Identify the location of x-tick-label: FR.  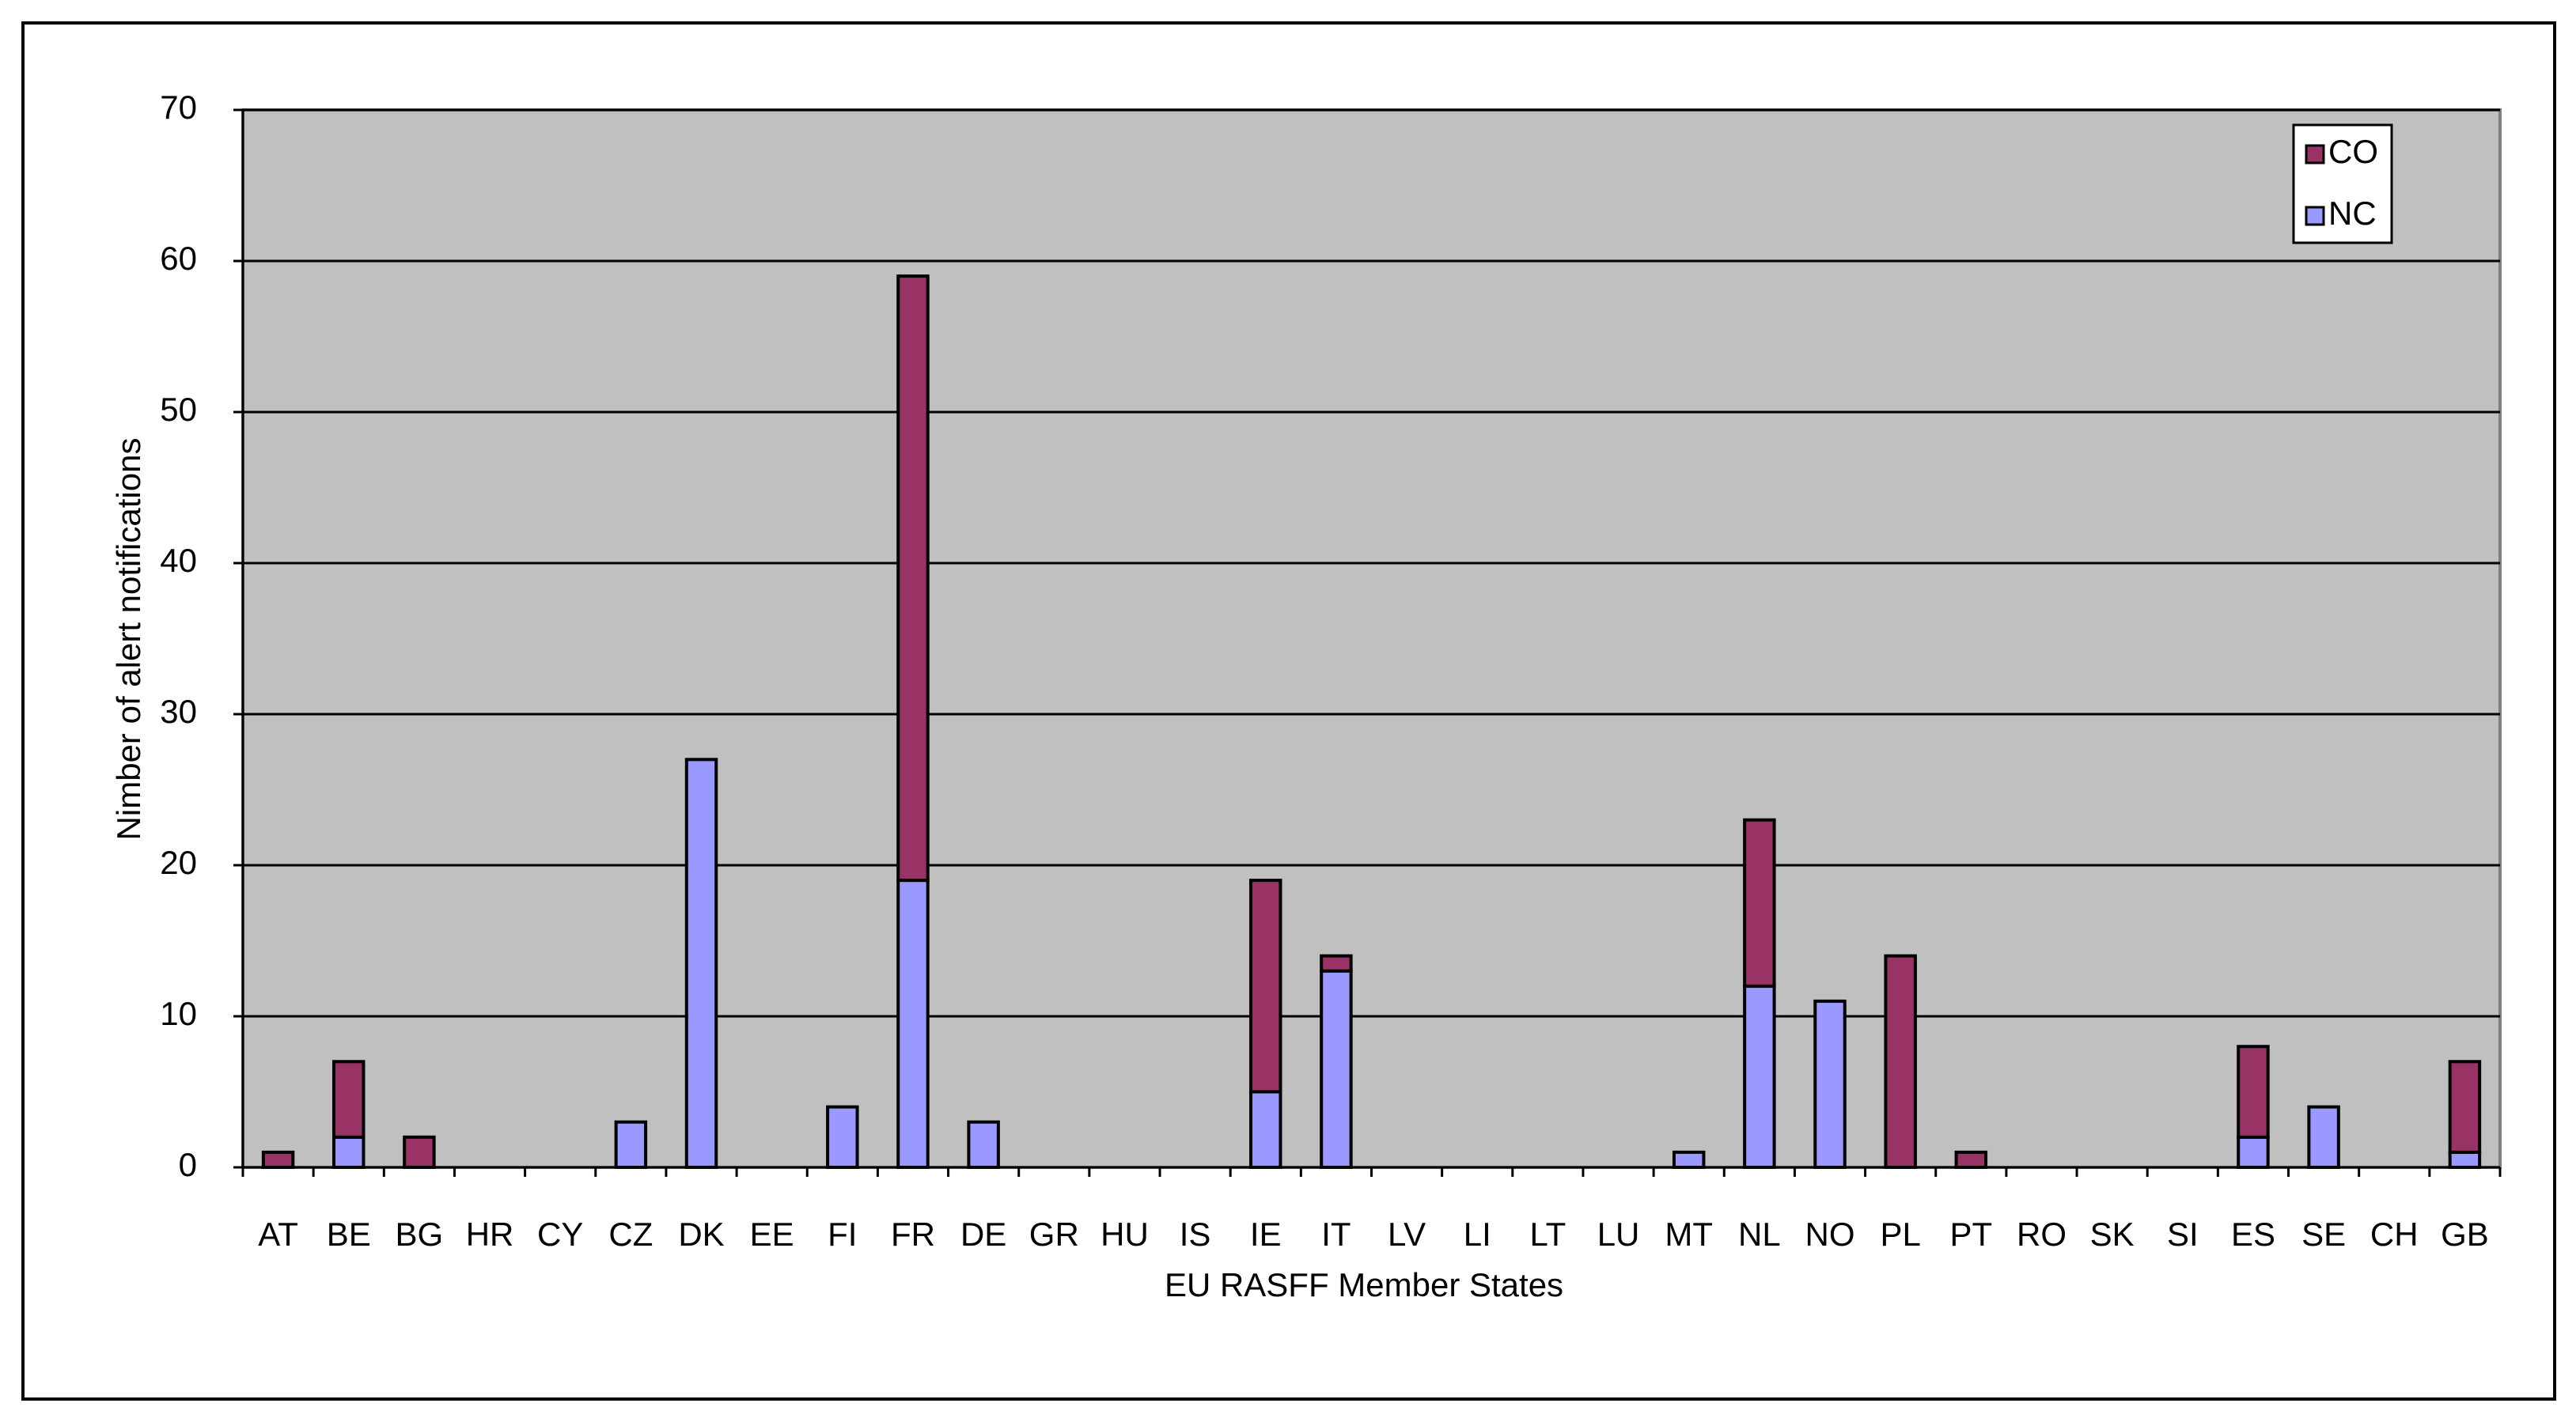
(913, 1234).